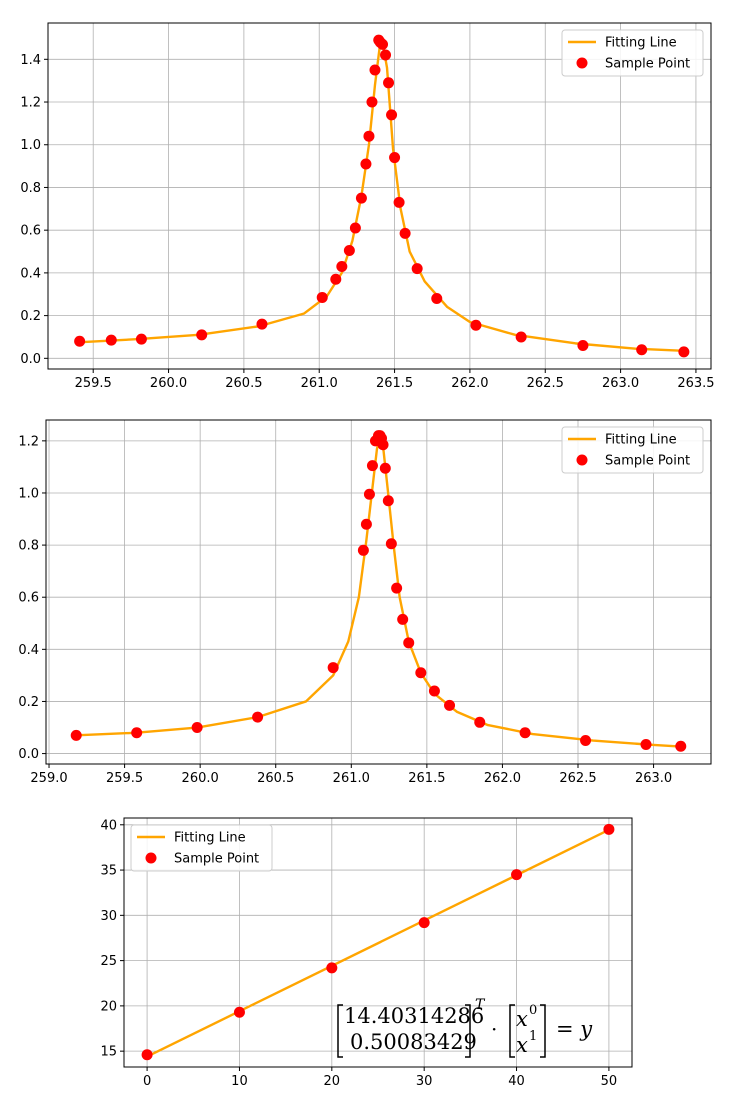  I want to click on vector-right-bracket, so click(543, 1031).